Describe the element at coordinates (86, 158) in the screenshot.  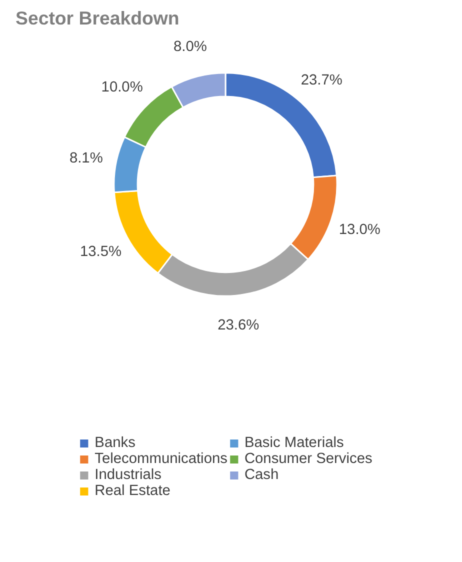
I see `data-label: 8.1%` at that location.